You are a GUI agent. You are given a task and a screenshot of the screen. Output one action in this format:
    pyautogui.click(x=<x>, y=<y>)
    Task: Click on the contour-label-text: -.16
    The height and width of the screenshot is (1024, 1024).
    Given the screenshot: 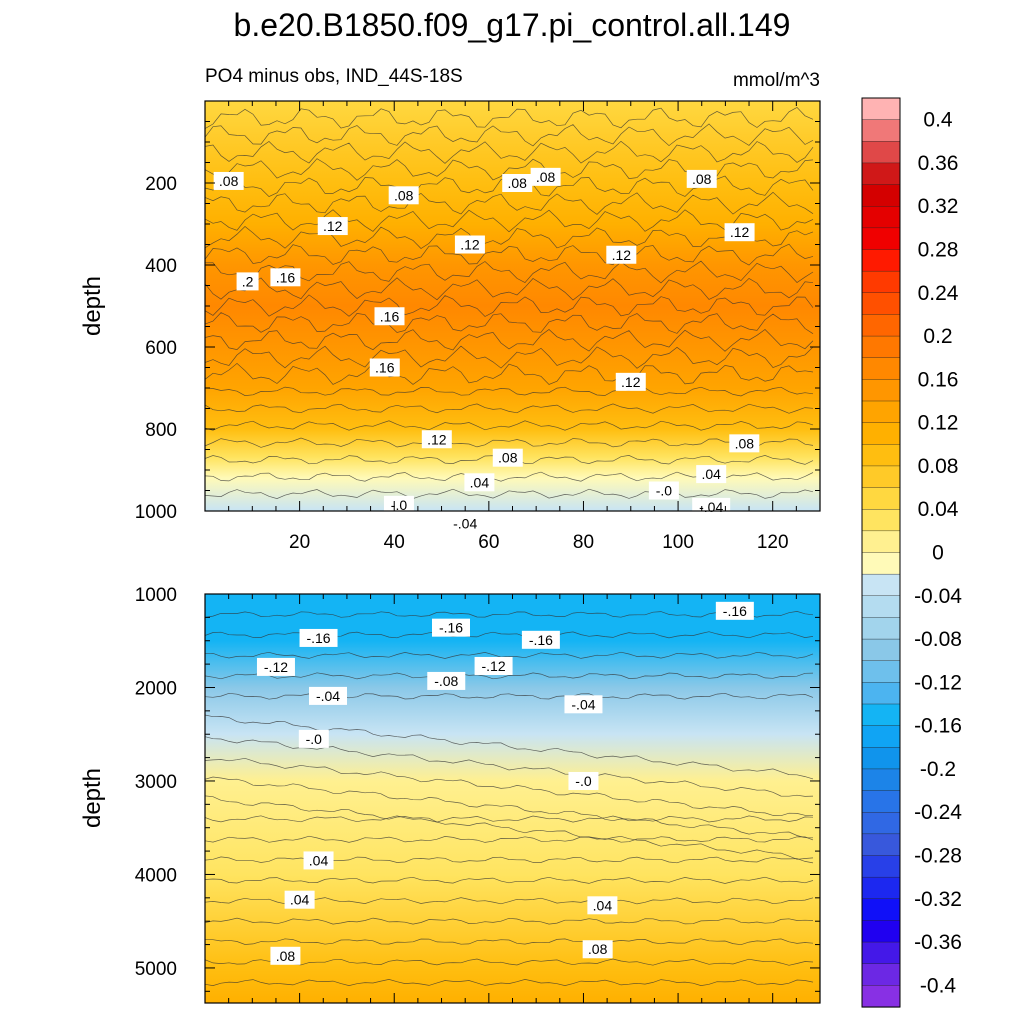 What is the action you would take?
    pyautogui.click(x=735, y=611)
    